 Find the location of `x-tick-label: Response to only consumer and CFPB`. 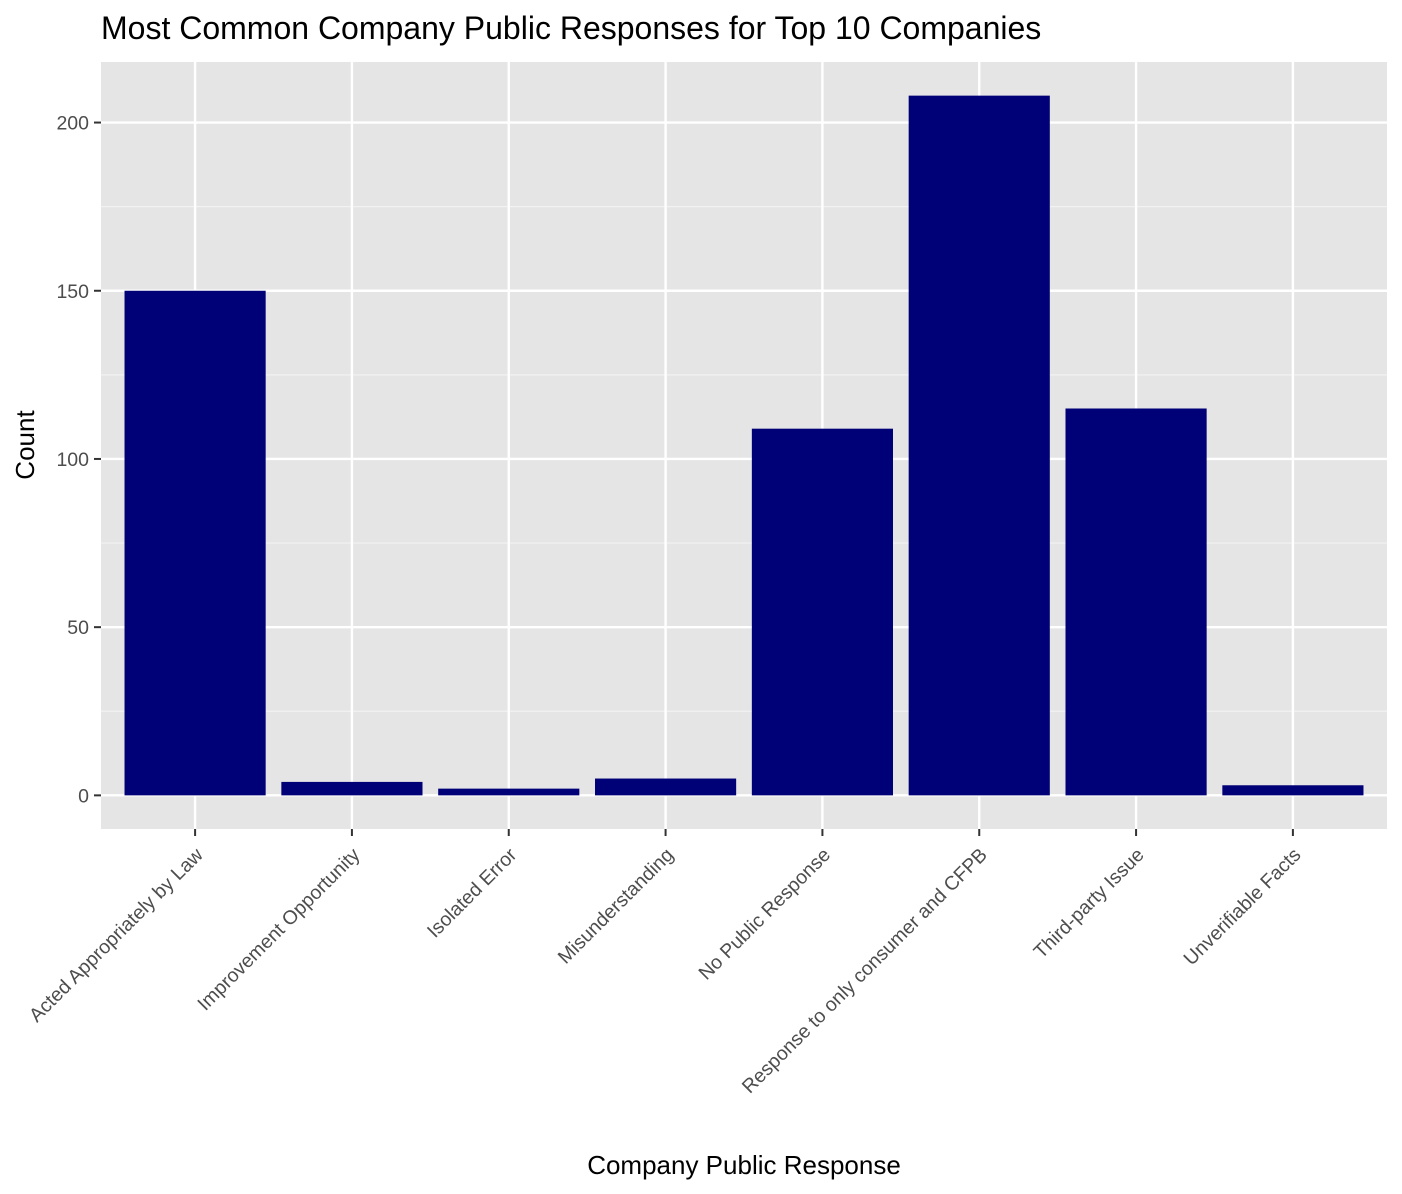

x-tick-label: Response to only consumer and CFPB is located at coordinates (865, 971).